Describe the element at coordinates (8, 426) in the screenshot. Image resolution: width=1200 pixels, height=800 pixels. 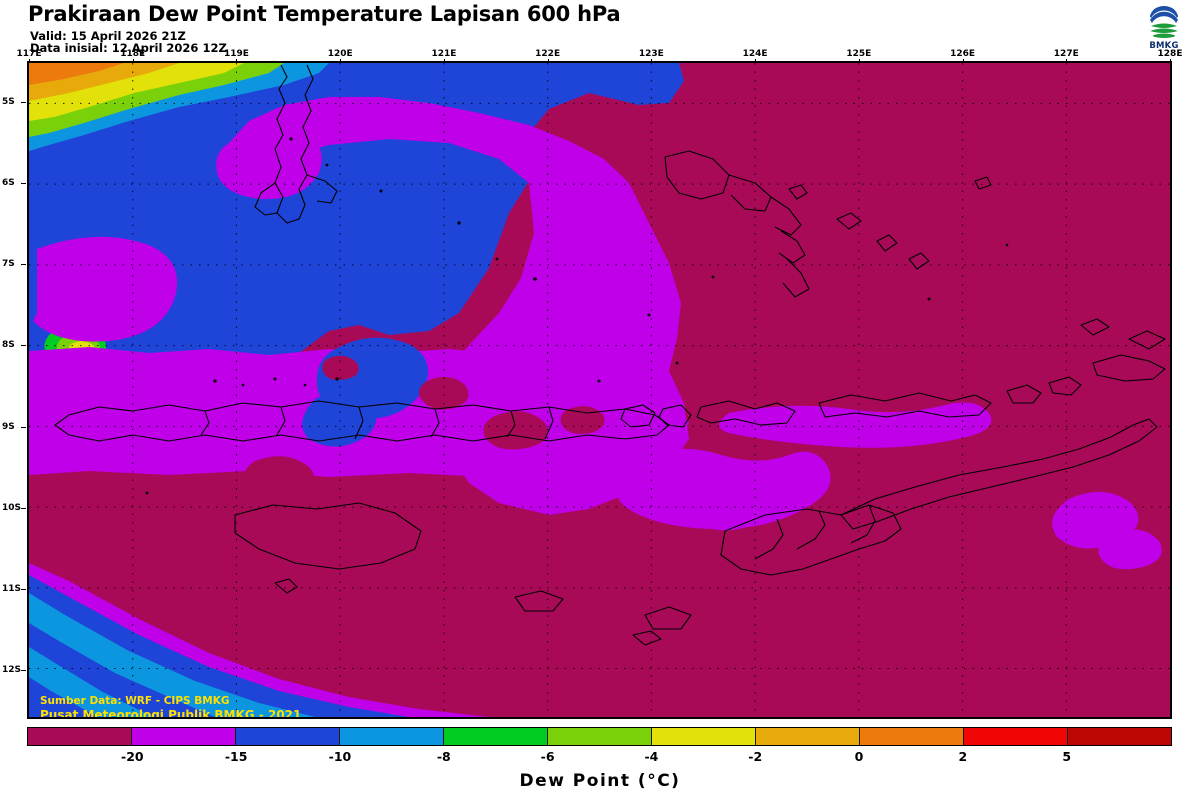
I see `latitude-tick-9S: 9S` at that location.